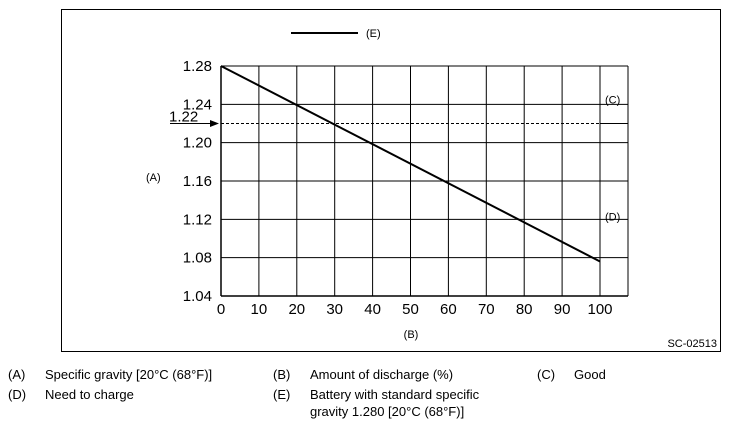  What do you see at coordinates (486, 309) in the screenshot?
I see `x-tick-label: 70` at bounding box center [486, 309].